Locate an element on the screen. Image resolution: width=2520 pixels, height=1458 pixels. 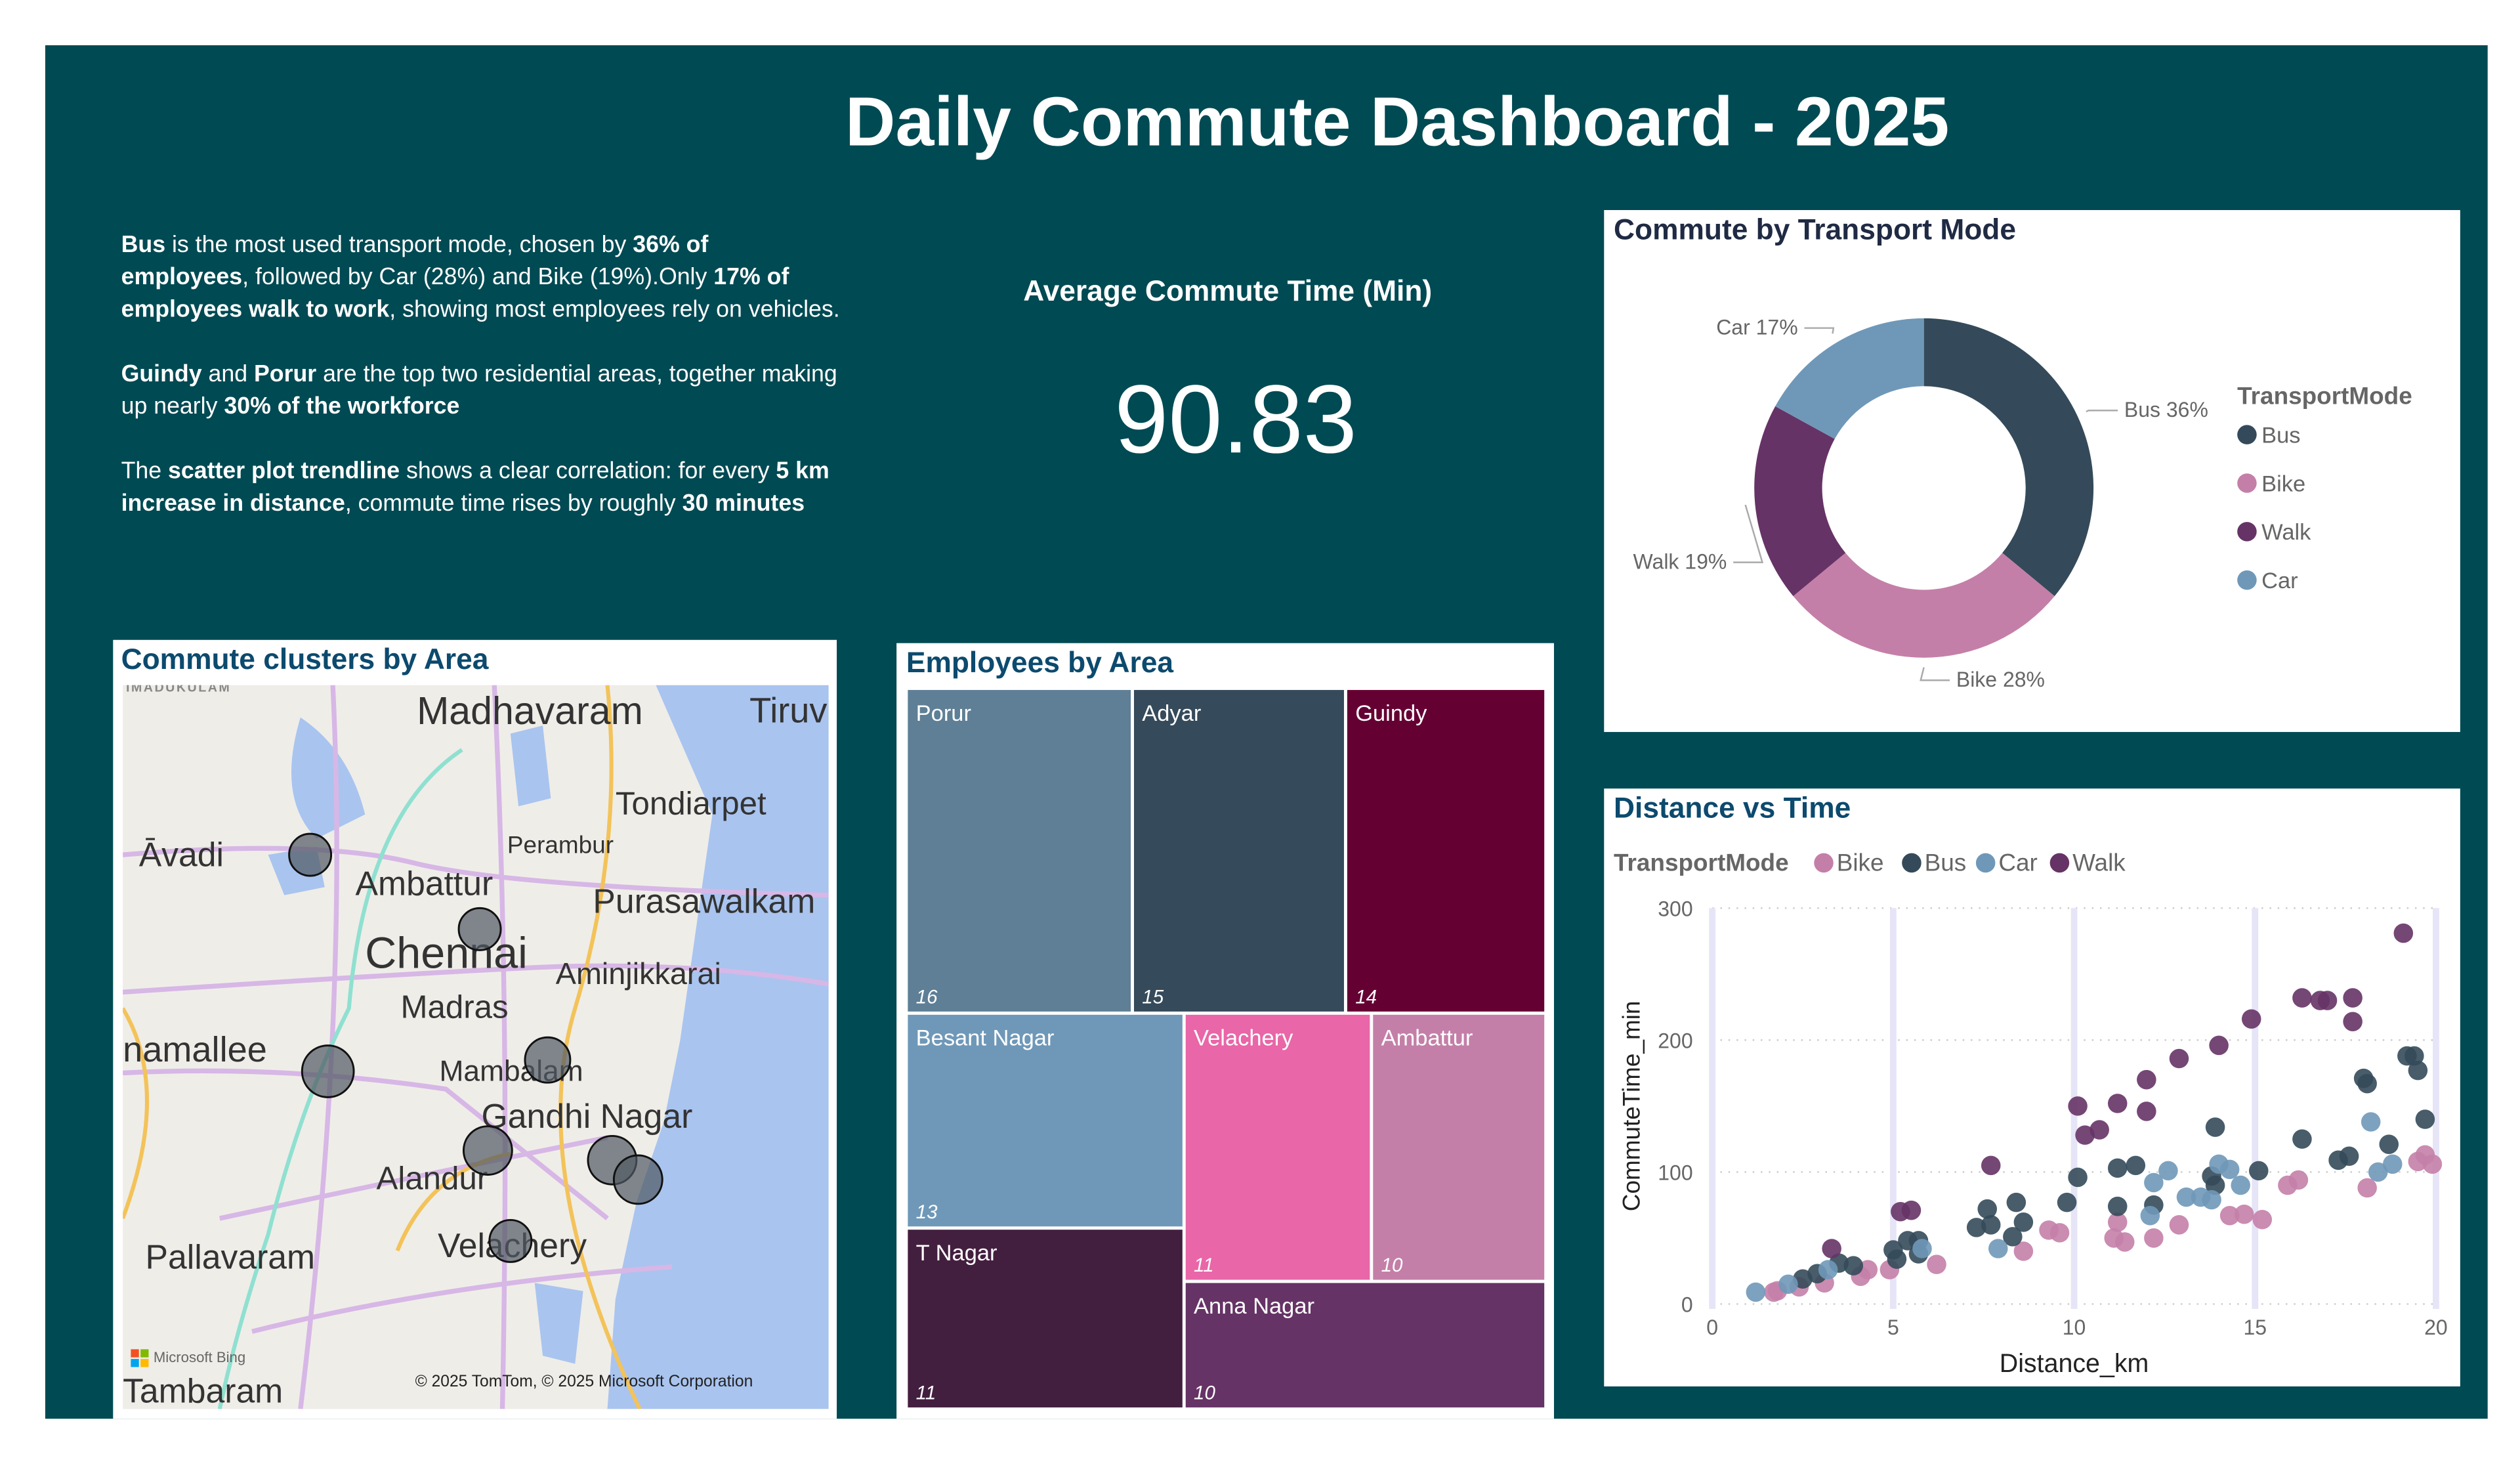
treemap-cell-label: T Nagar is located at coordinates (956, 1252).